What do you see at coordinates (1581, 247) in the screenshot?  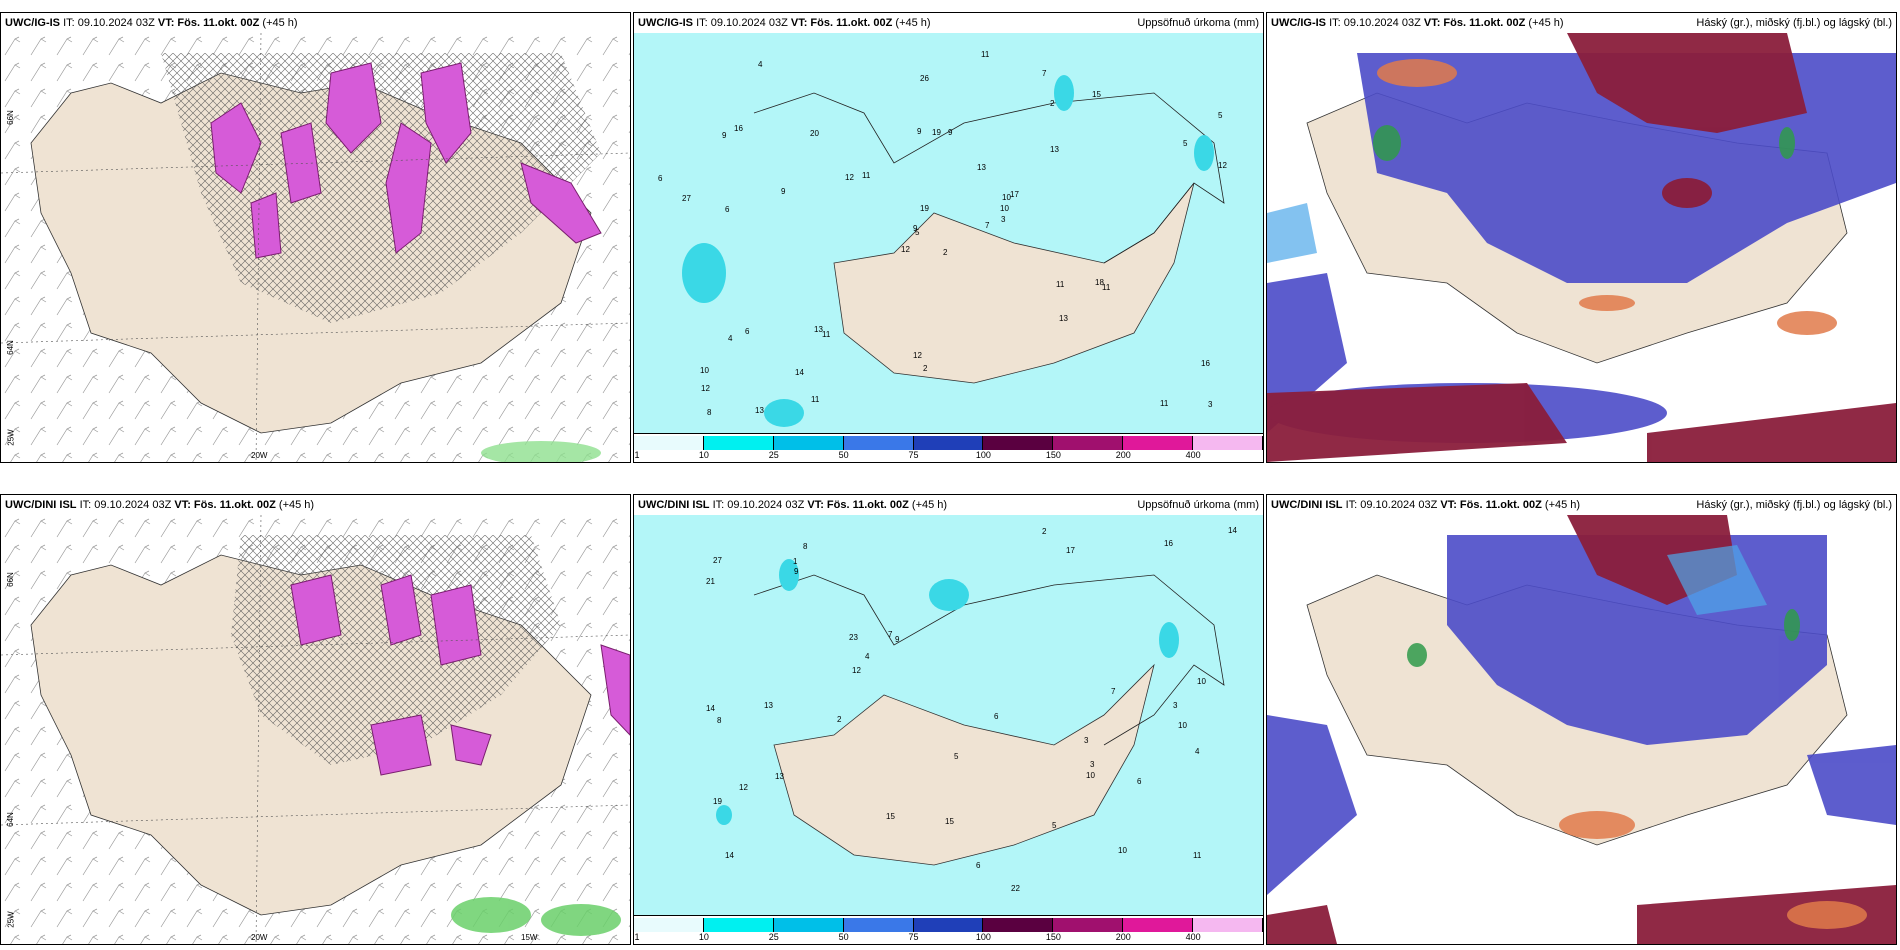 I see `map-cloud-cover-igis` at bounding box center [1581, 247].